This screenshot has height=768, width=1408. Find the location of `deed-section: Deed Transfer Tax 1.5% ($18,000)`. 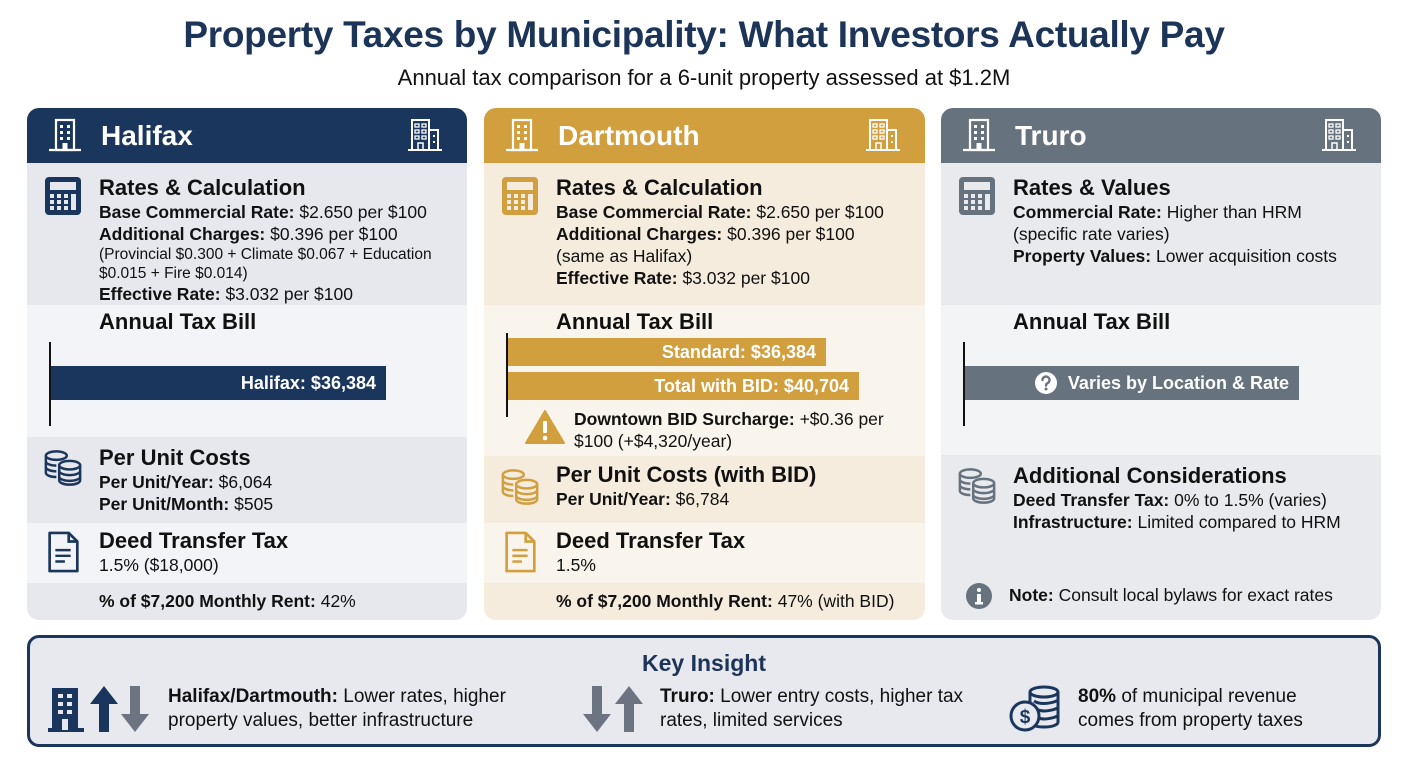

deed-section: Deed Transfer Tax 1.5% ($18,000) is located at coordinates (247, 553).